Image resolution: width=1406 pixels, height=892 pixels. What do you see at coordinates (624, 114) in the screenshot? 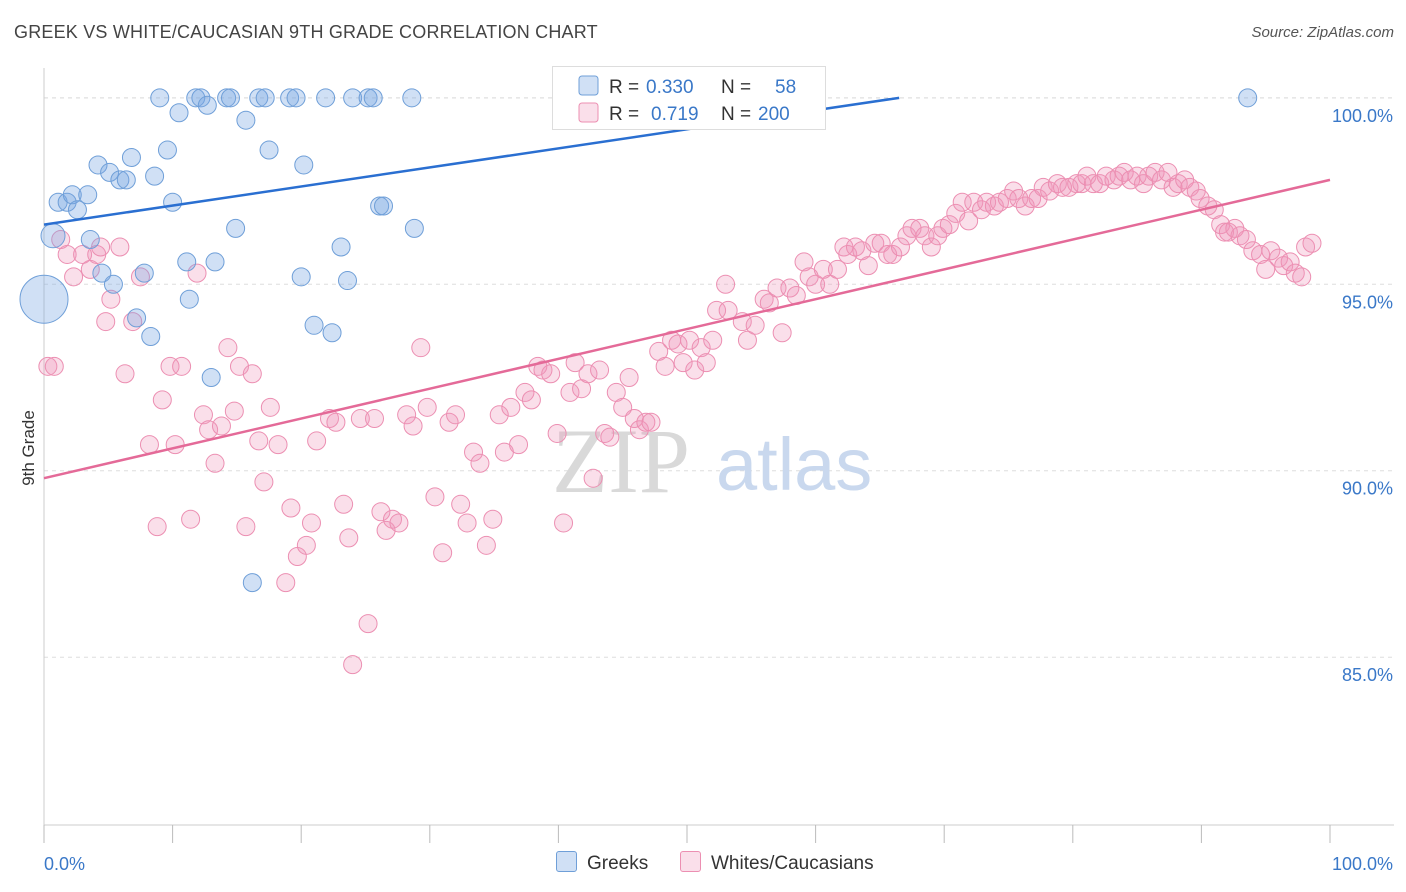
I see `legend-r-label-whites: R =` at bounding box center [624, 114].